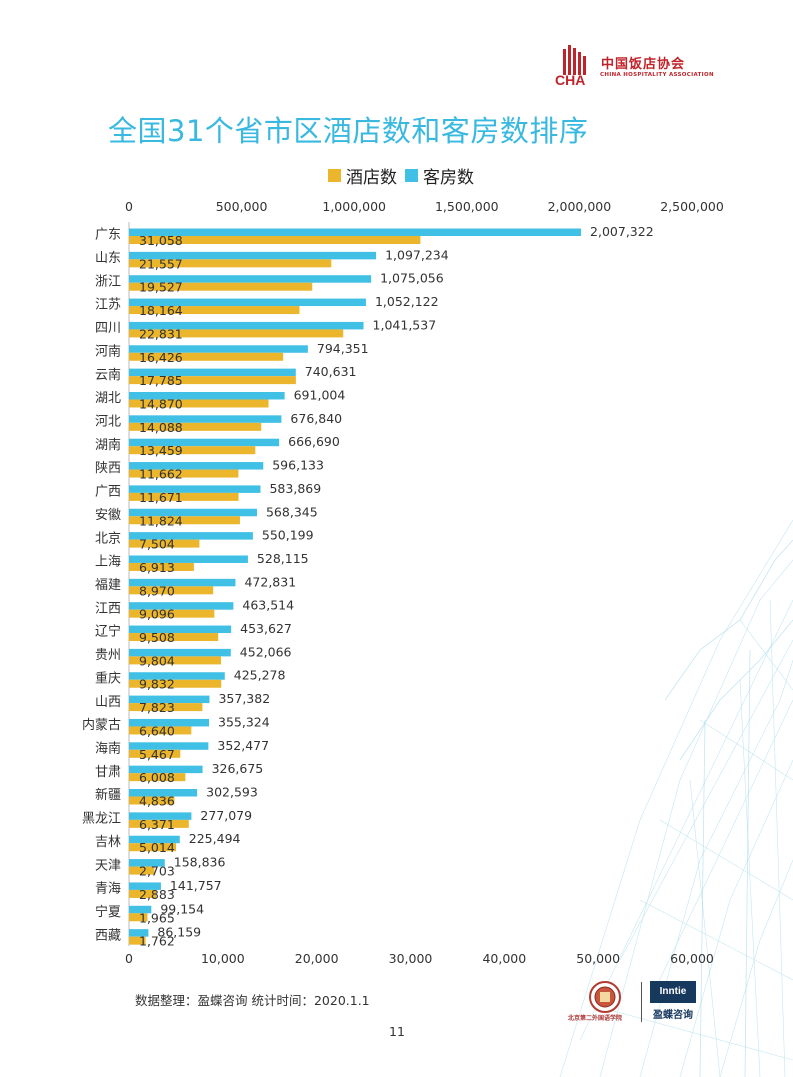 This screenshot has height=1077, width=793. Describe the element at coordinates (298, 465) in the screenshot. I see `rooms-value-label: 596,133` at that location.